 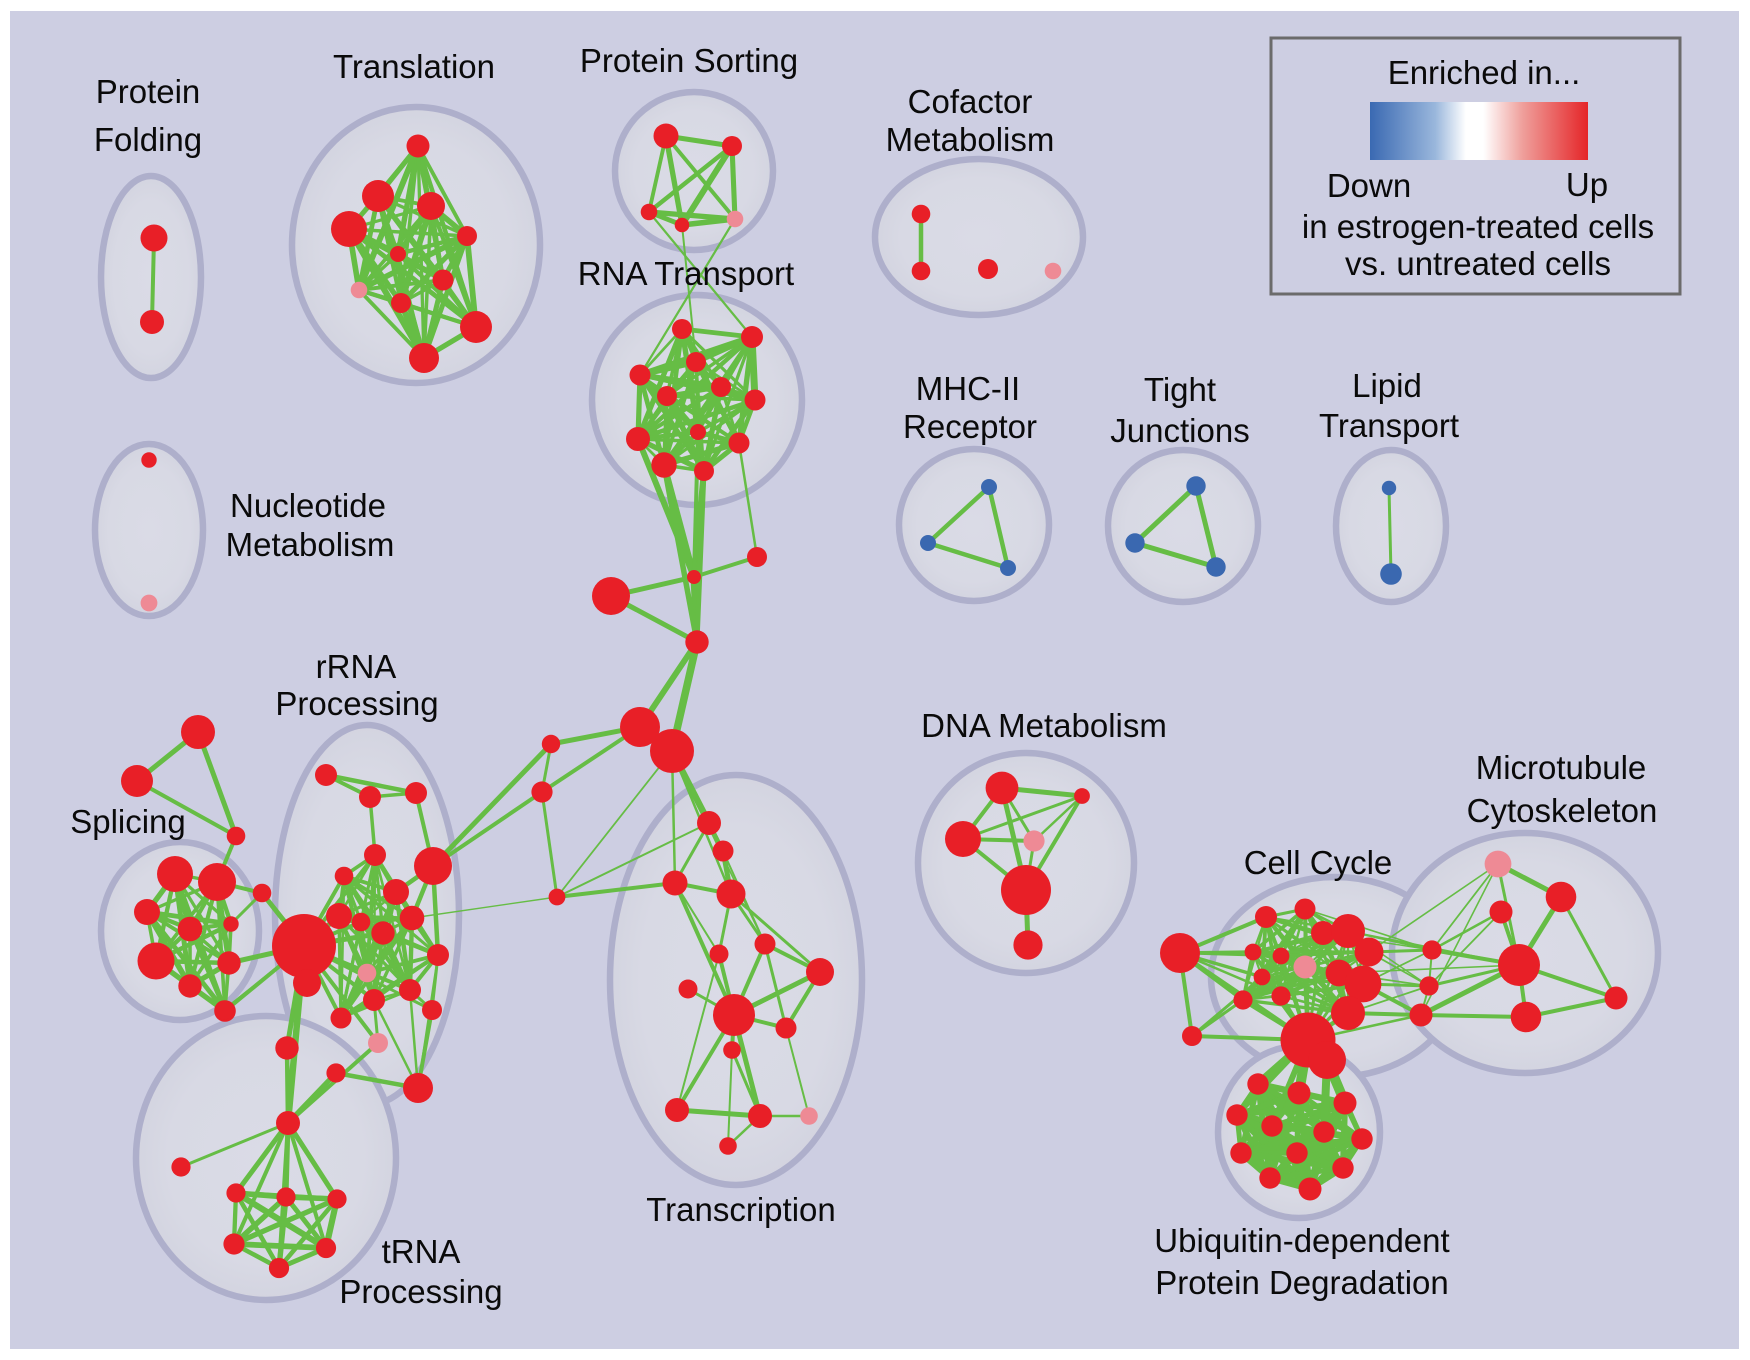 I want to click on svg-text: Cofactor, so click(x=970, y=101).